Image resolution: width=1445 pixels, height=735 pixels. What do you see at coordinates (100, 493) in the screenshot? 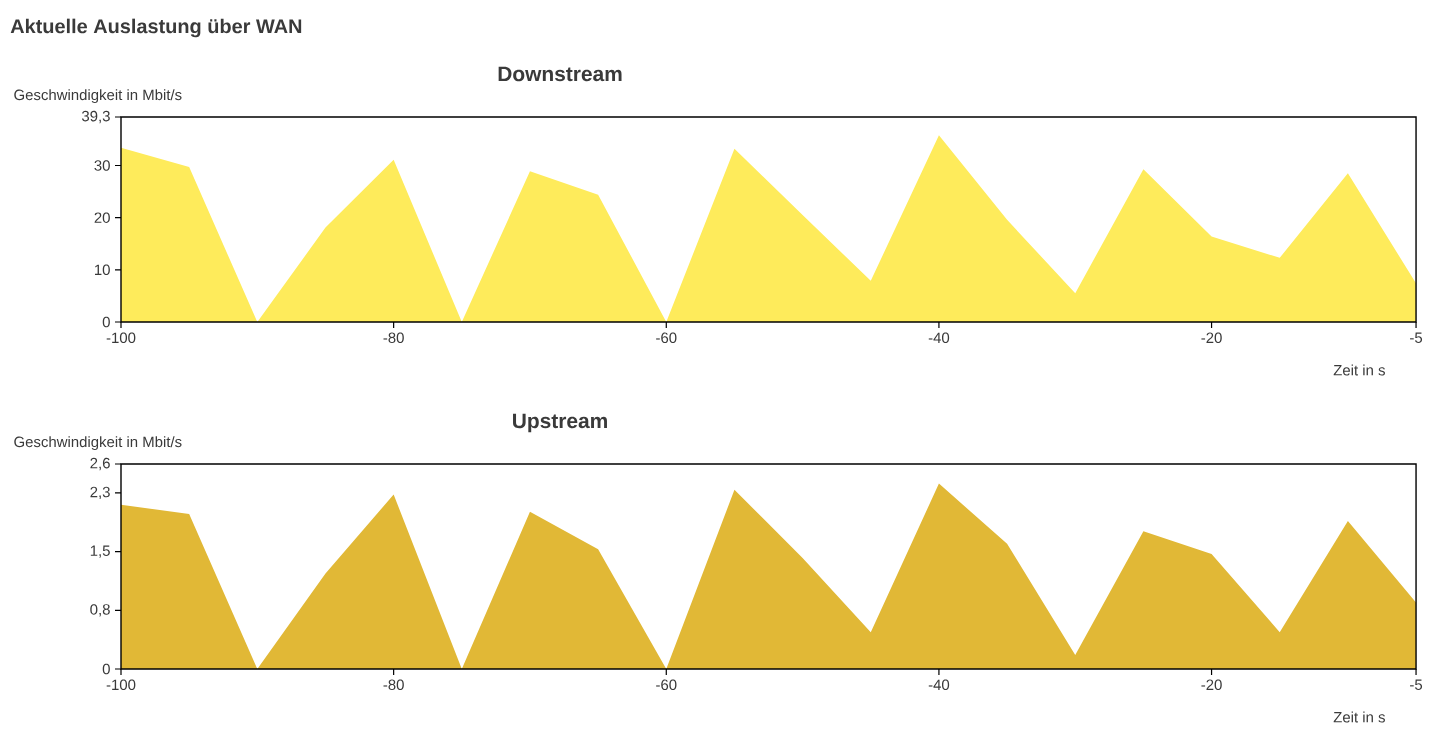
I see `y-tick-label: 2,3` at bounding box center [100, 493].